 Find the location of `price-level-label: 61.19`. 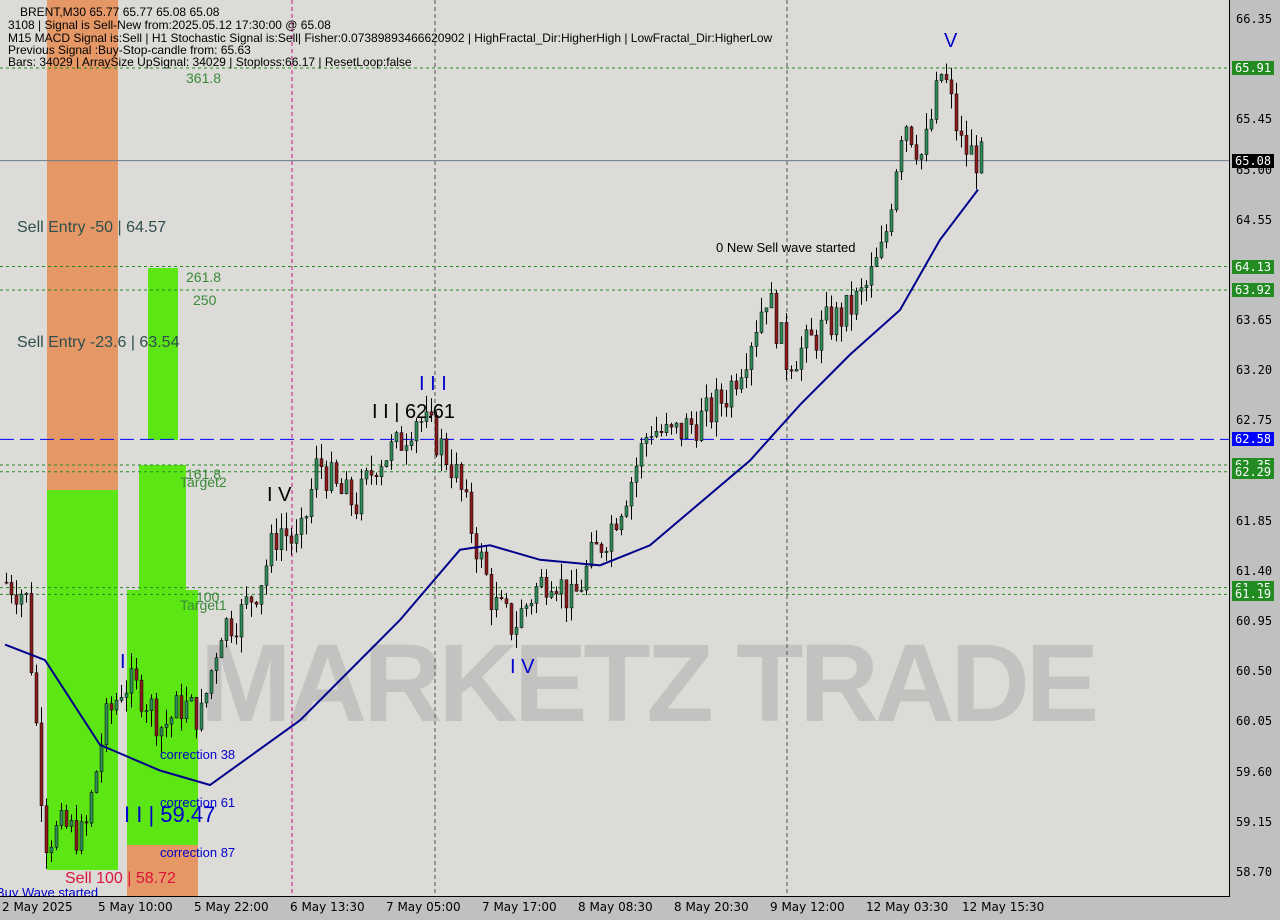

price-level-label: 61.19 is located at coordinates (1253, 594).